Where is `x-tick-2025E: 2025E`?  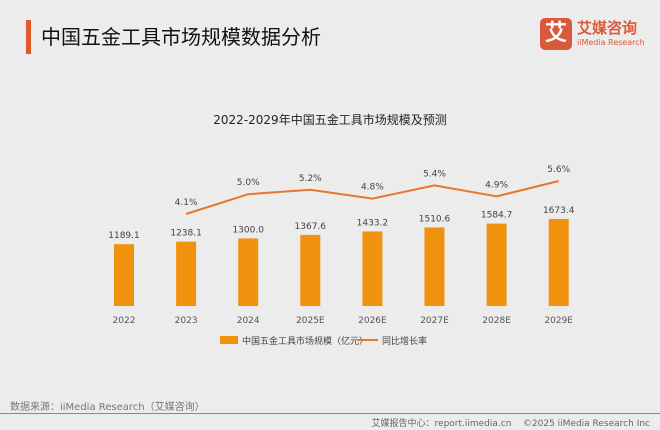 x-tick-2025E: 2025E is located at coordinates (310, 321).